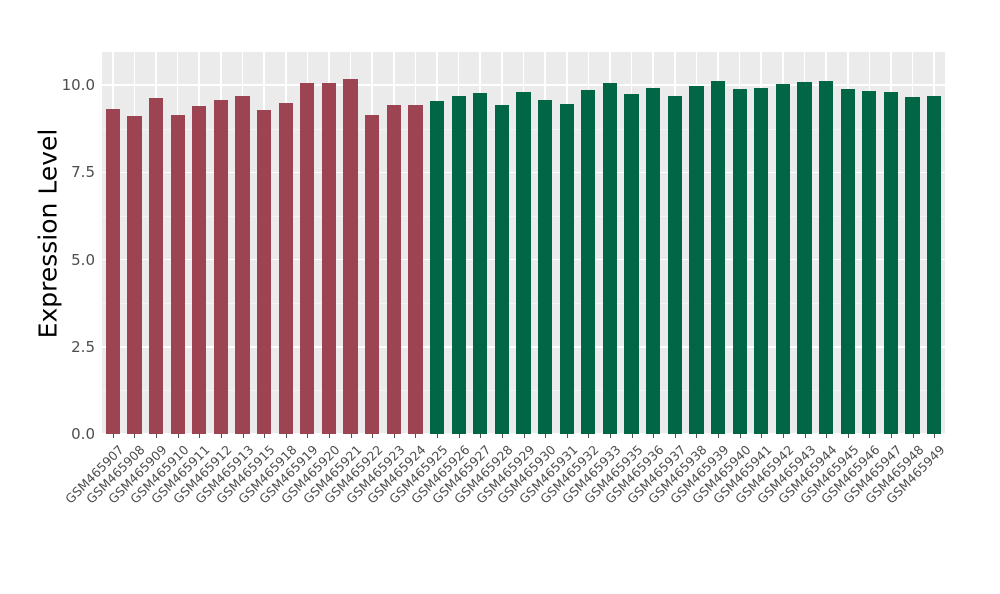 Image resolution: width=1000 pixels, height=594 pixels. I want to click on y-tick-label: 0.0, so click(83, 434).